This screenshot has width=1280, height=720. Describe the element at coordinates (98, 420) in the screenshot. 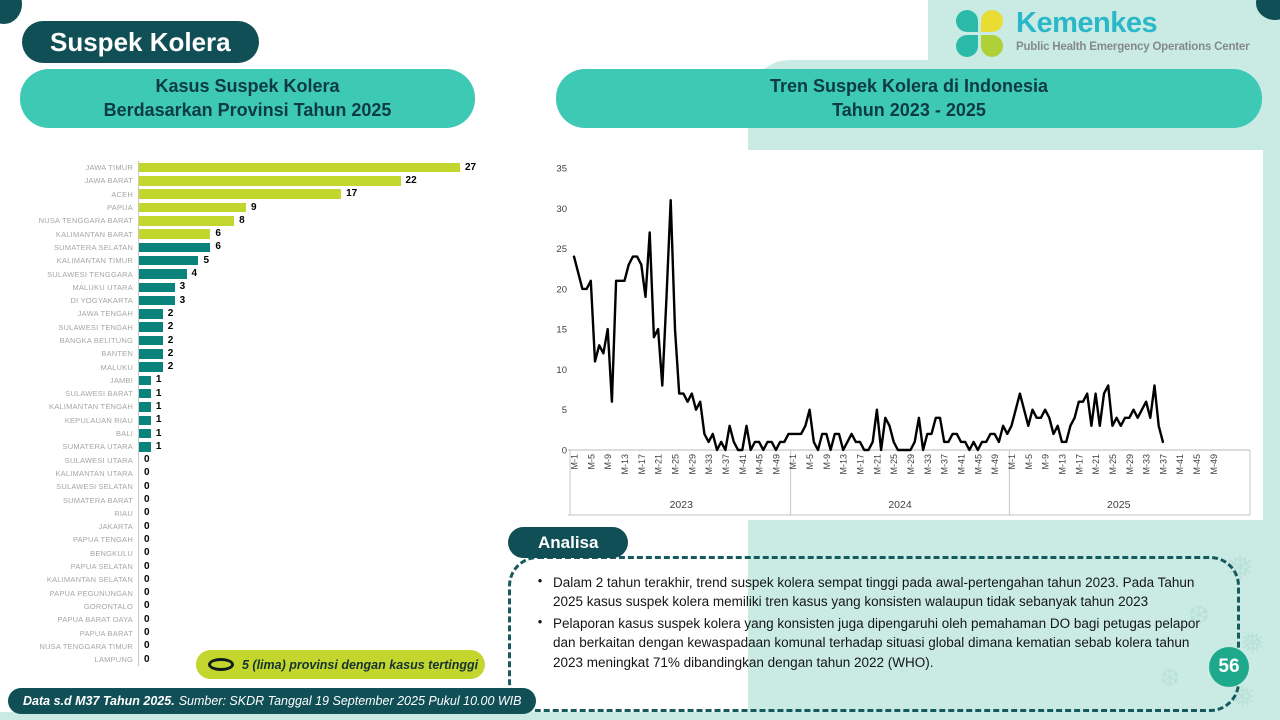

I see `bar-category-label: KEPULAUAN RIAU` at that location.